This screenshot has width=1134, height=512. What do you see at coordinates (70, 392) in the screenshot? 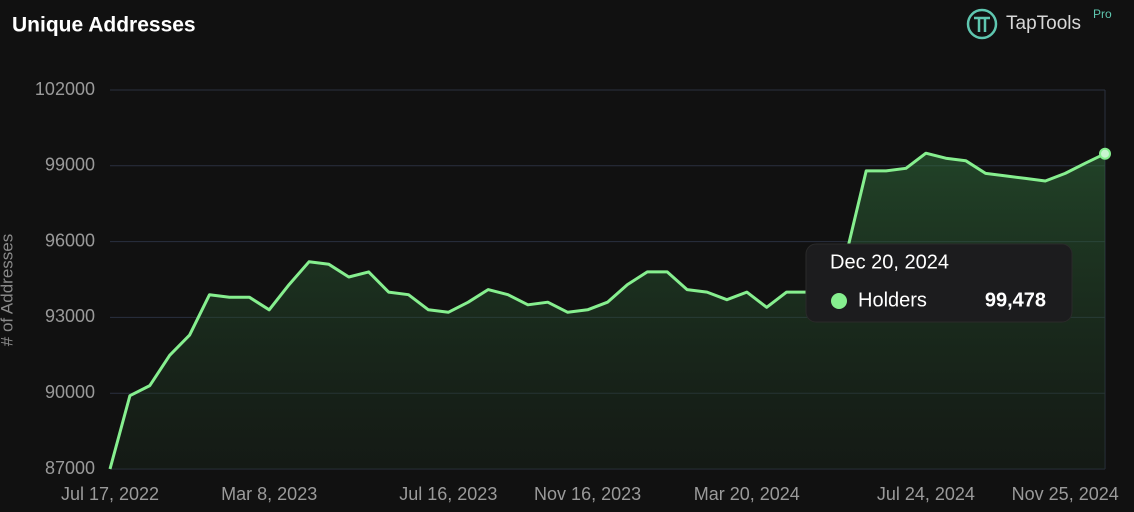
I see `y-tick-label: 90000` at bounding box center [70, 392].